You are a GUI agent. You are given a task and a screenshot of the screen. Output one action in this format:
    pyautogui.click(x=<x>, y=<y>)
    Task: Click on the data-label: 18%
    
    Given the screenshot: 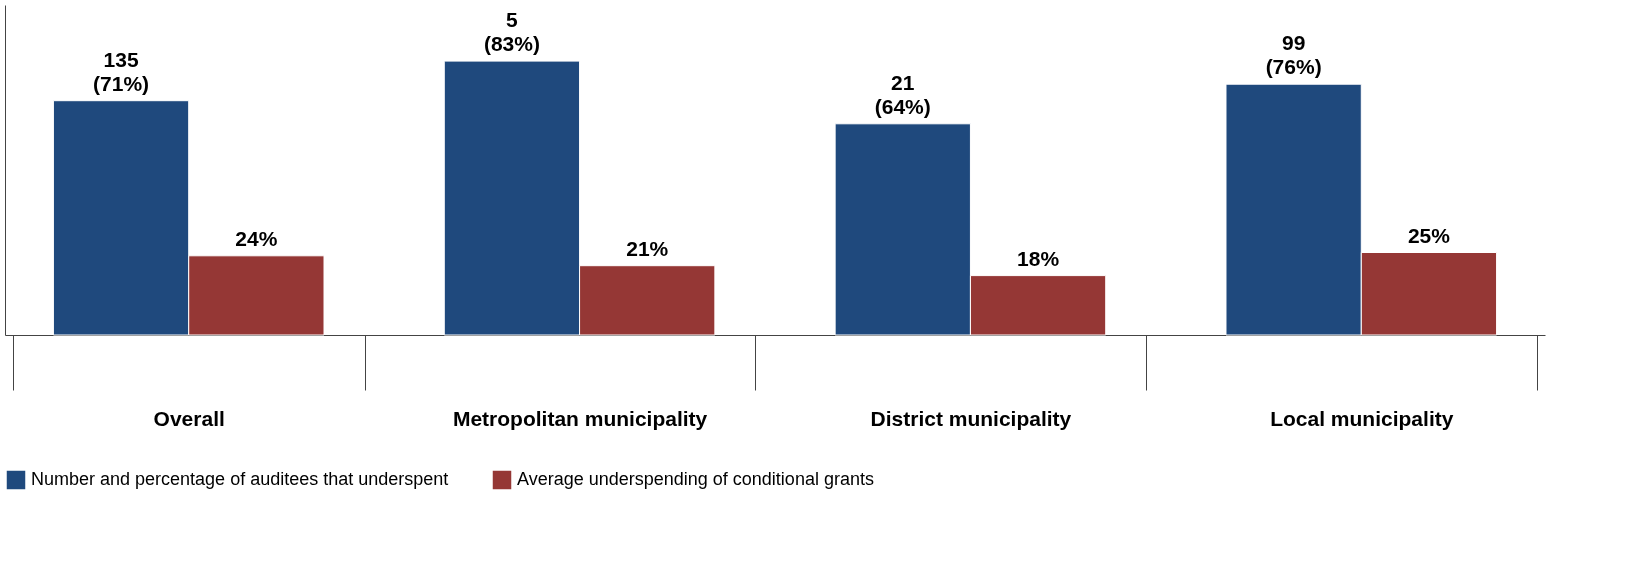 What is the action you would take?
    pyautogui.click(x=1038, y=258)
    